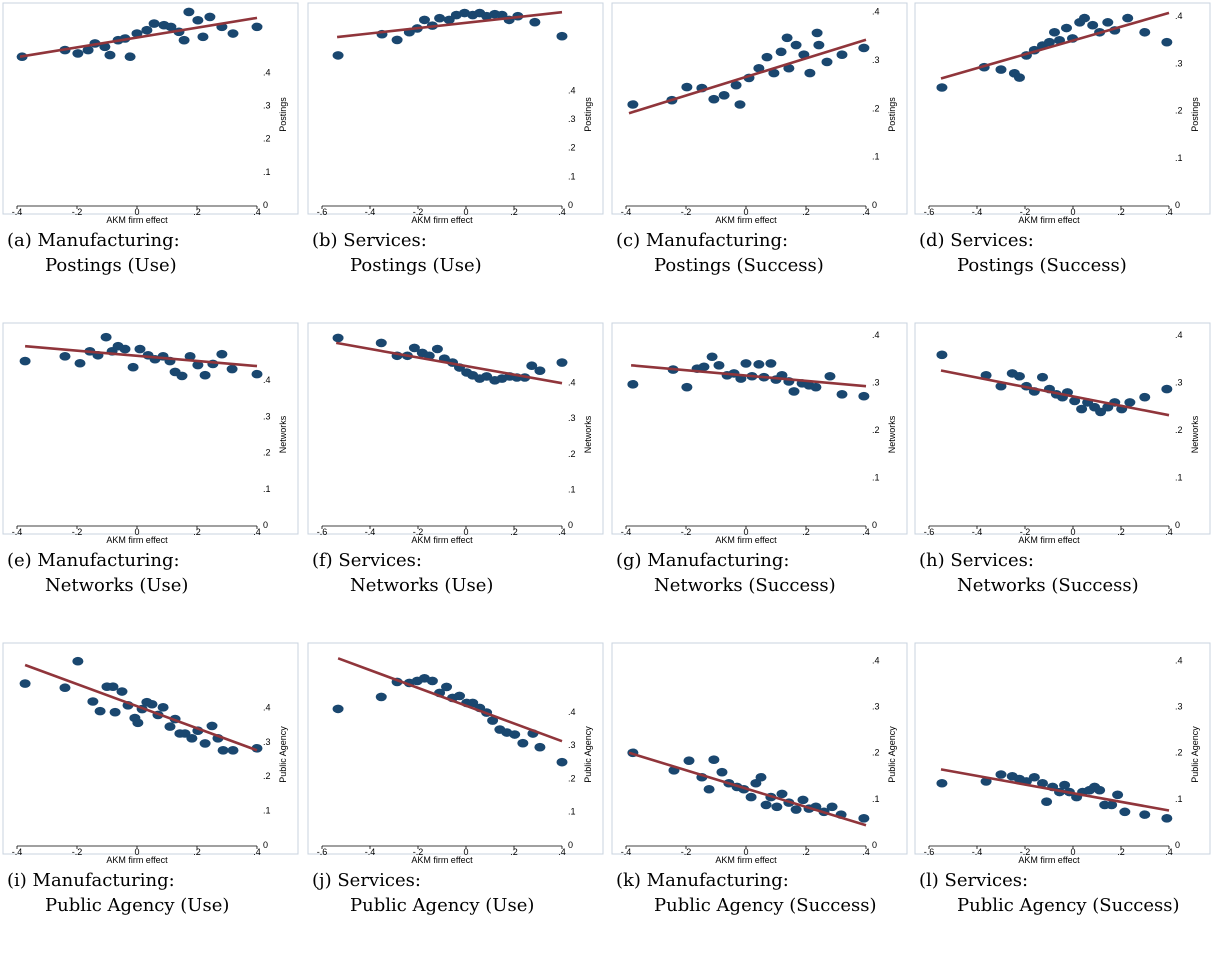  Describe the element at coordinates (702, 880) in the screenshot. I see `caption-line: (k) Manufacturing:` at that location.